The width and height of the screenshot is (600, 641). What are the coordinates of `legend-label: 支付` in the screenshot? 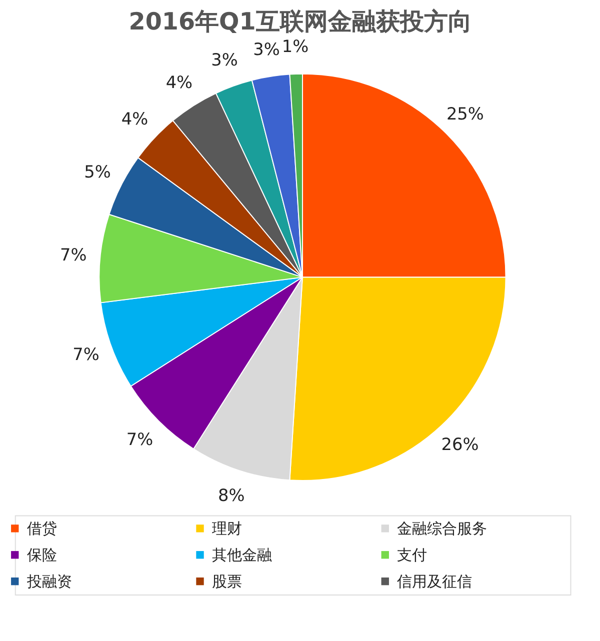 It's located at (412, 555).